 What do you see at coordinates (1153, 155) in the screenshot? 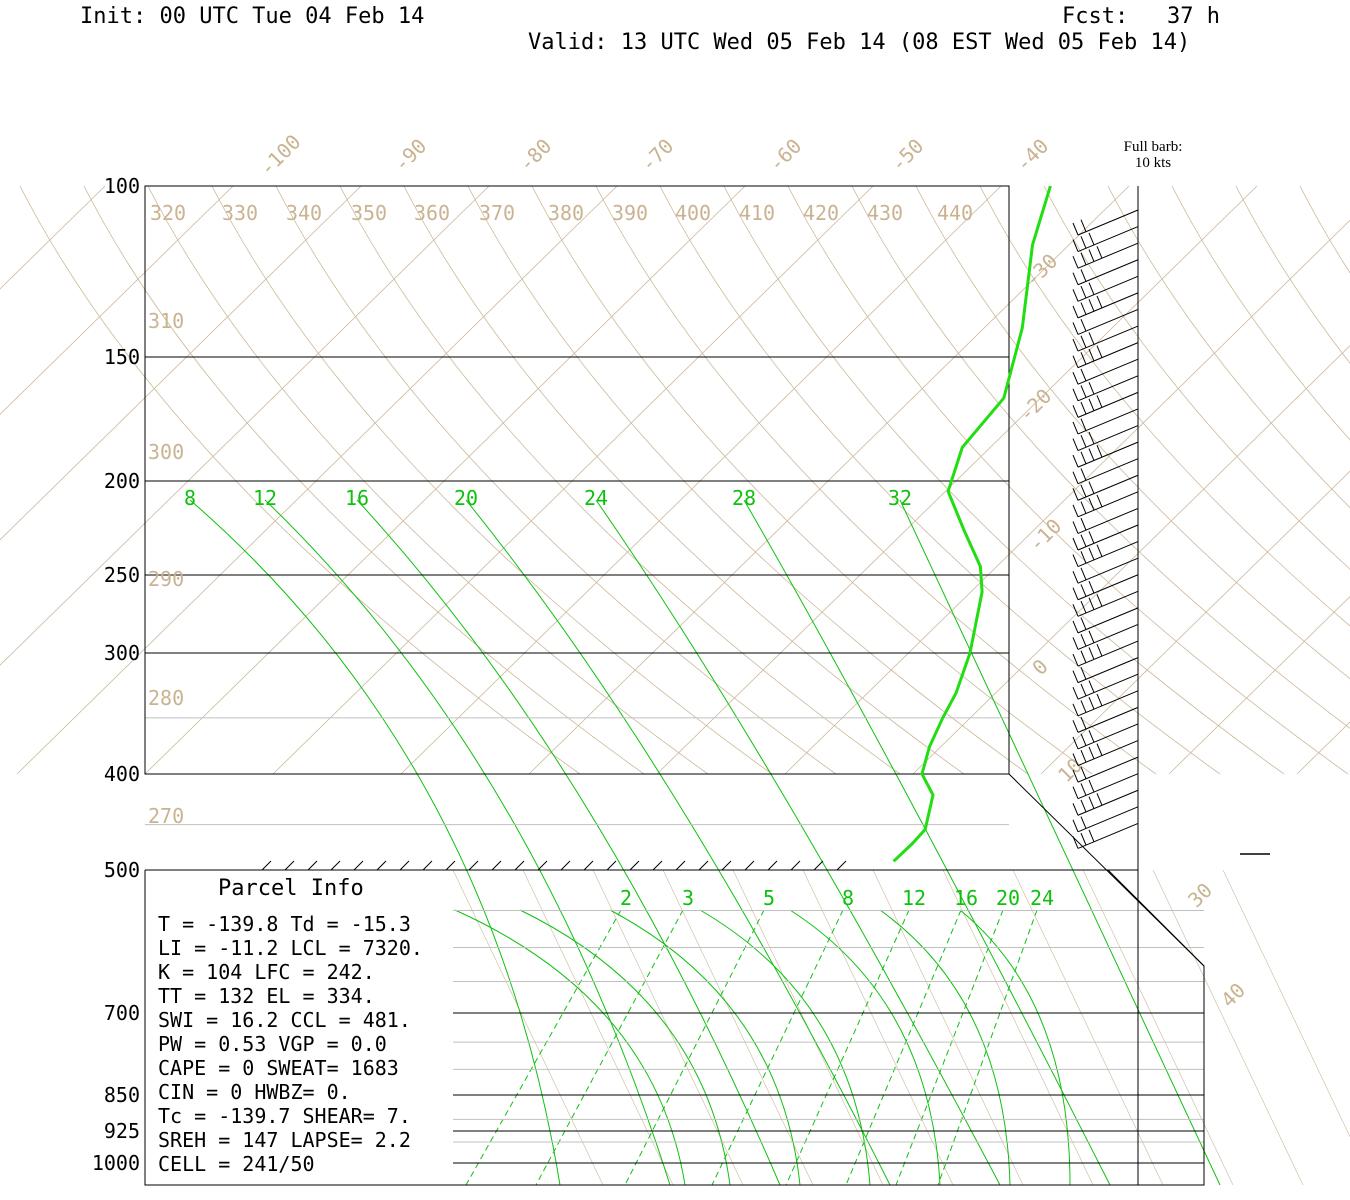
I see `barb-legend: Full barb: 10 kts` at bounding box center [1153, 155].